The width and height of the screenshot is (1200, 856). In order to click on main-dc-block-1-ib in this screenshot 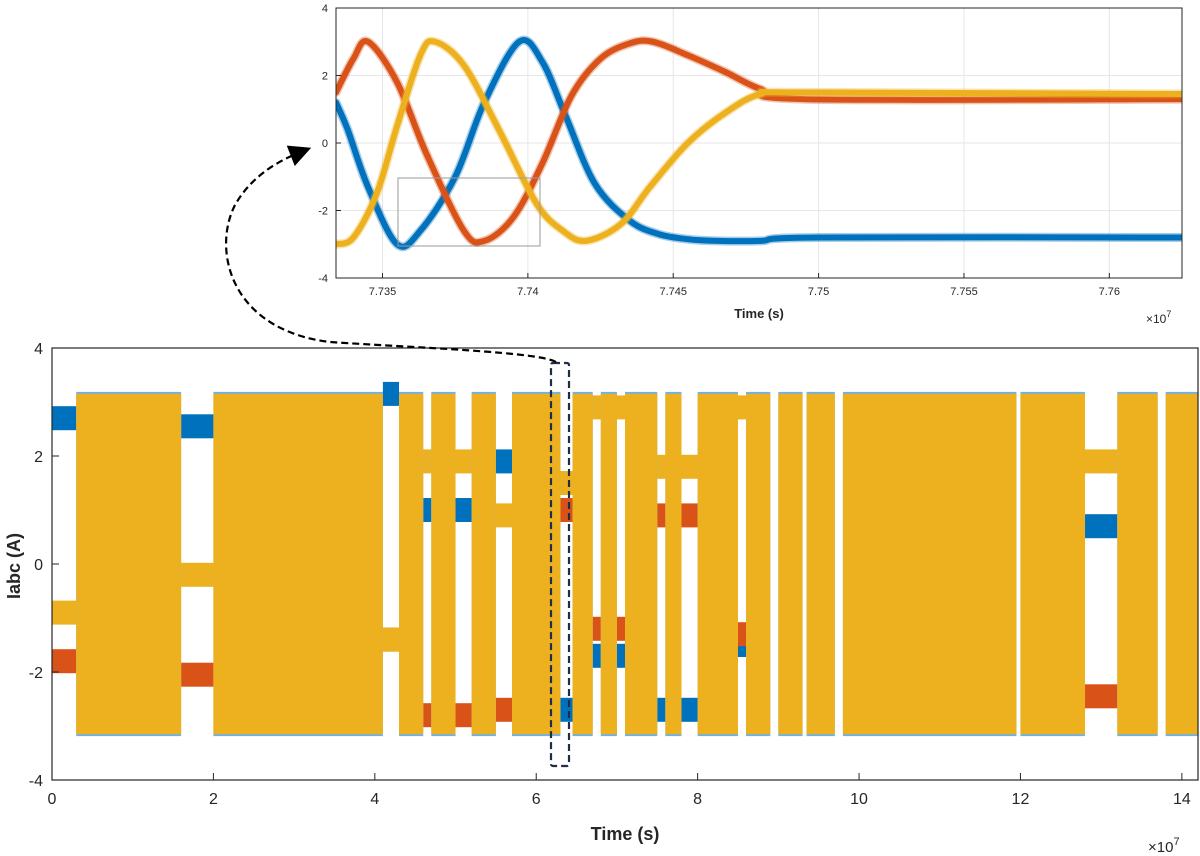, I will do `click(197, 674)`.